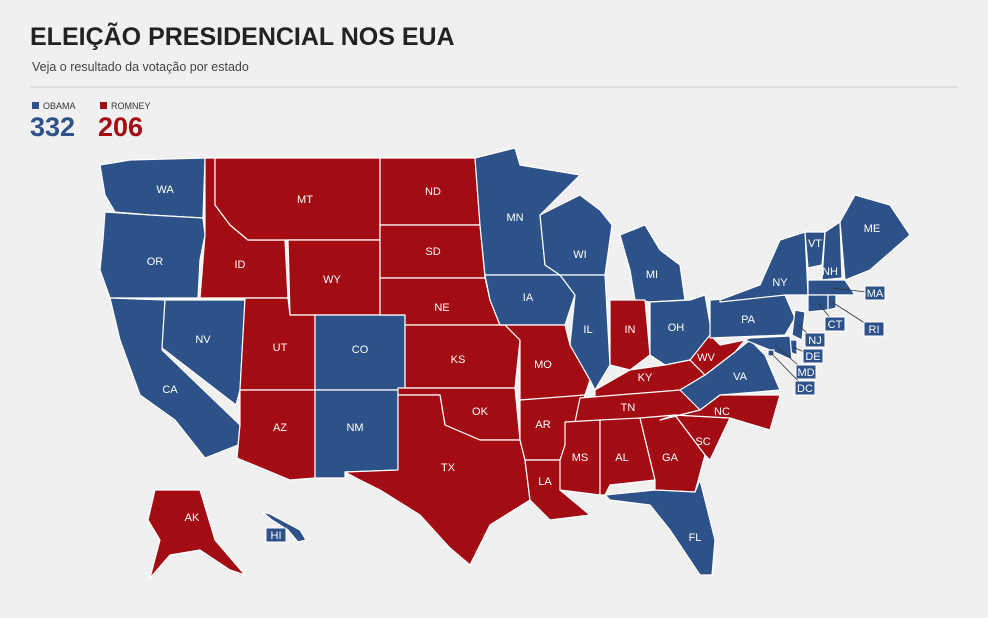 This screenshot has height=618, width=988. I want to click on state-label: HI, so click(276, 536).